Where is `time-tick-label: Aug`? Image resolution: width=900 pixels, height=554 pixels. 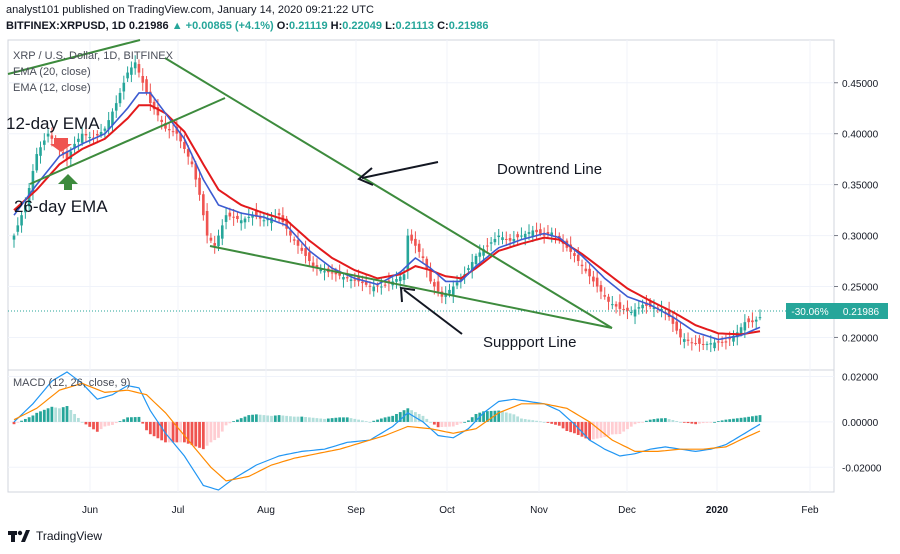
time-tick-label: Aug is located at coordinates (266, 510).